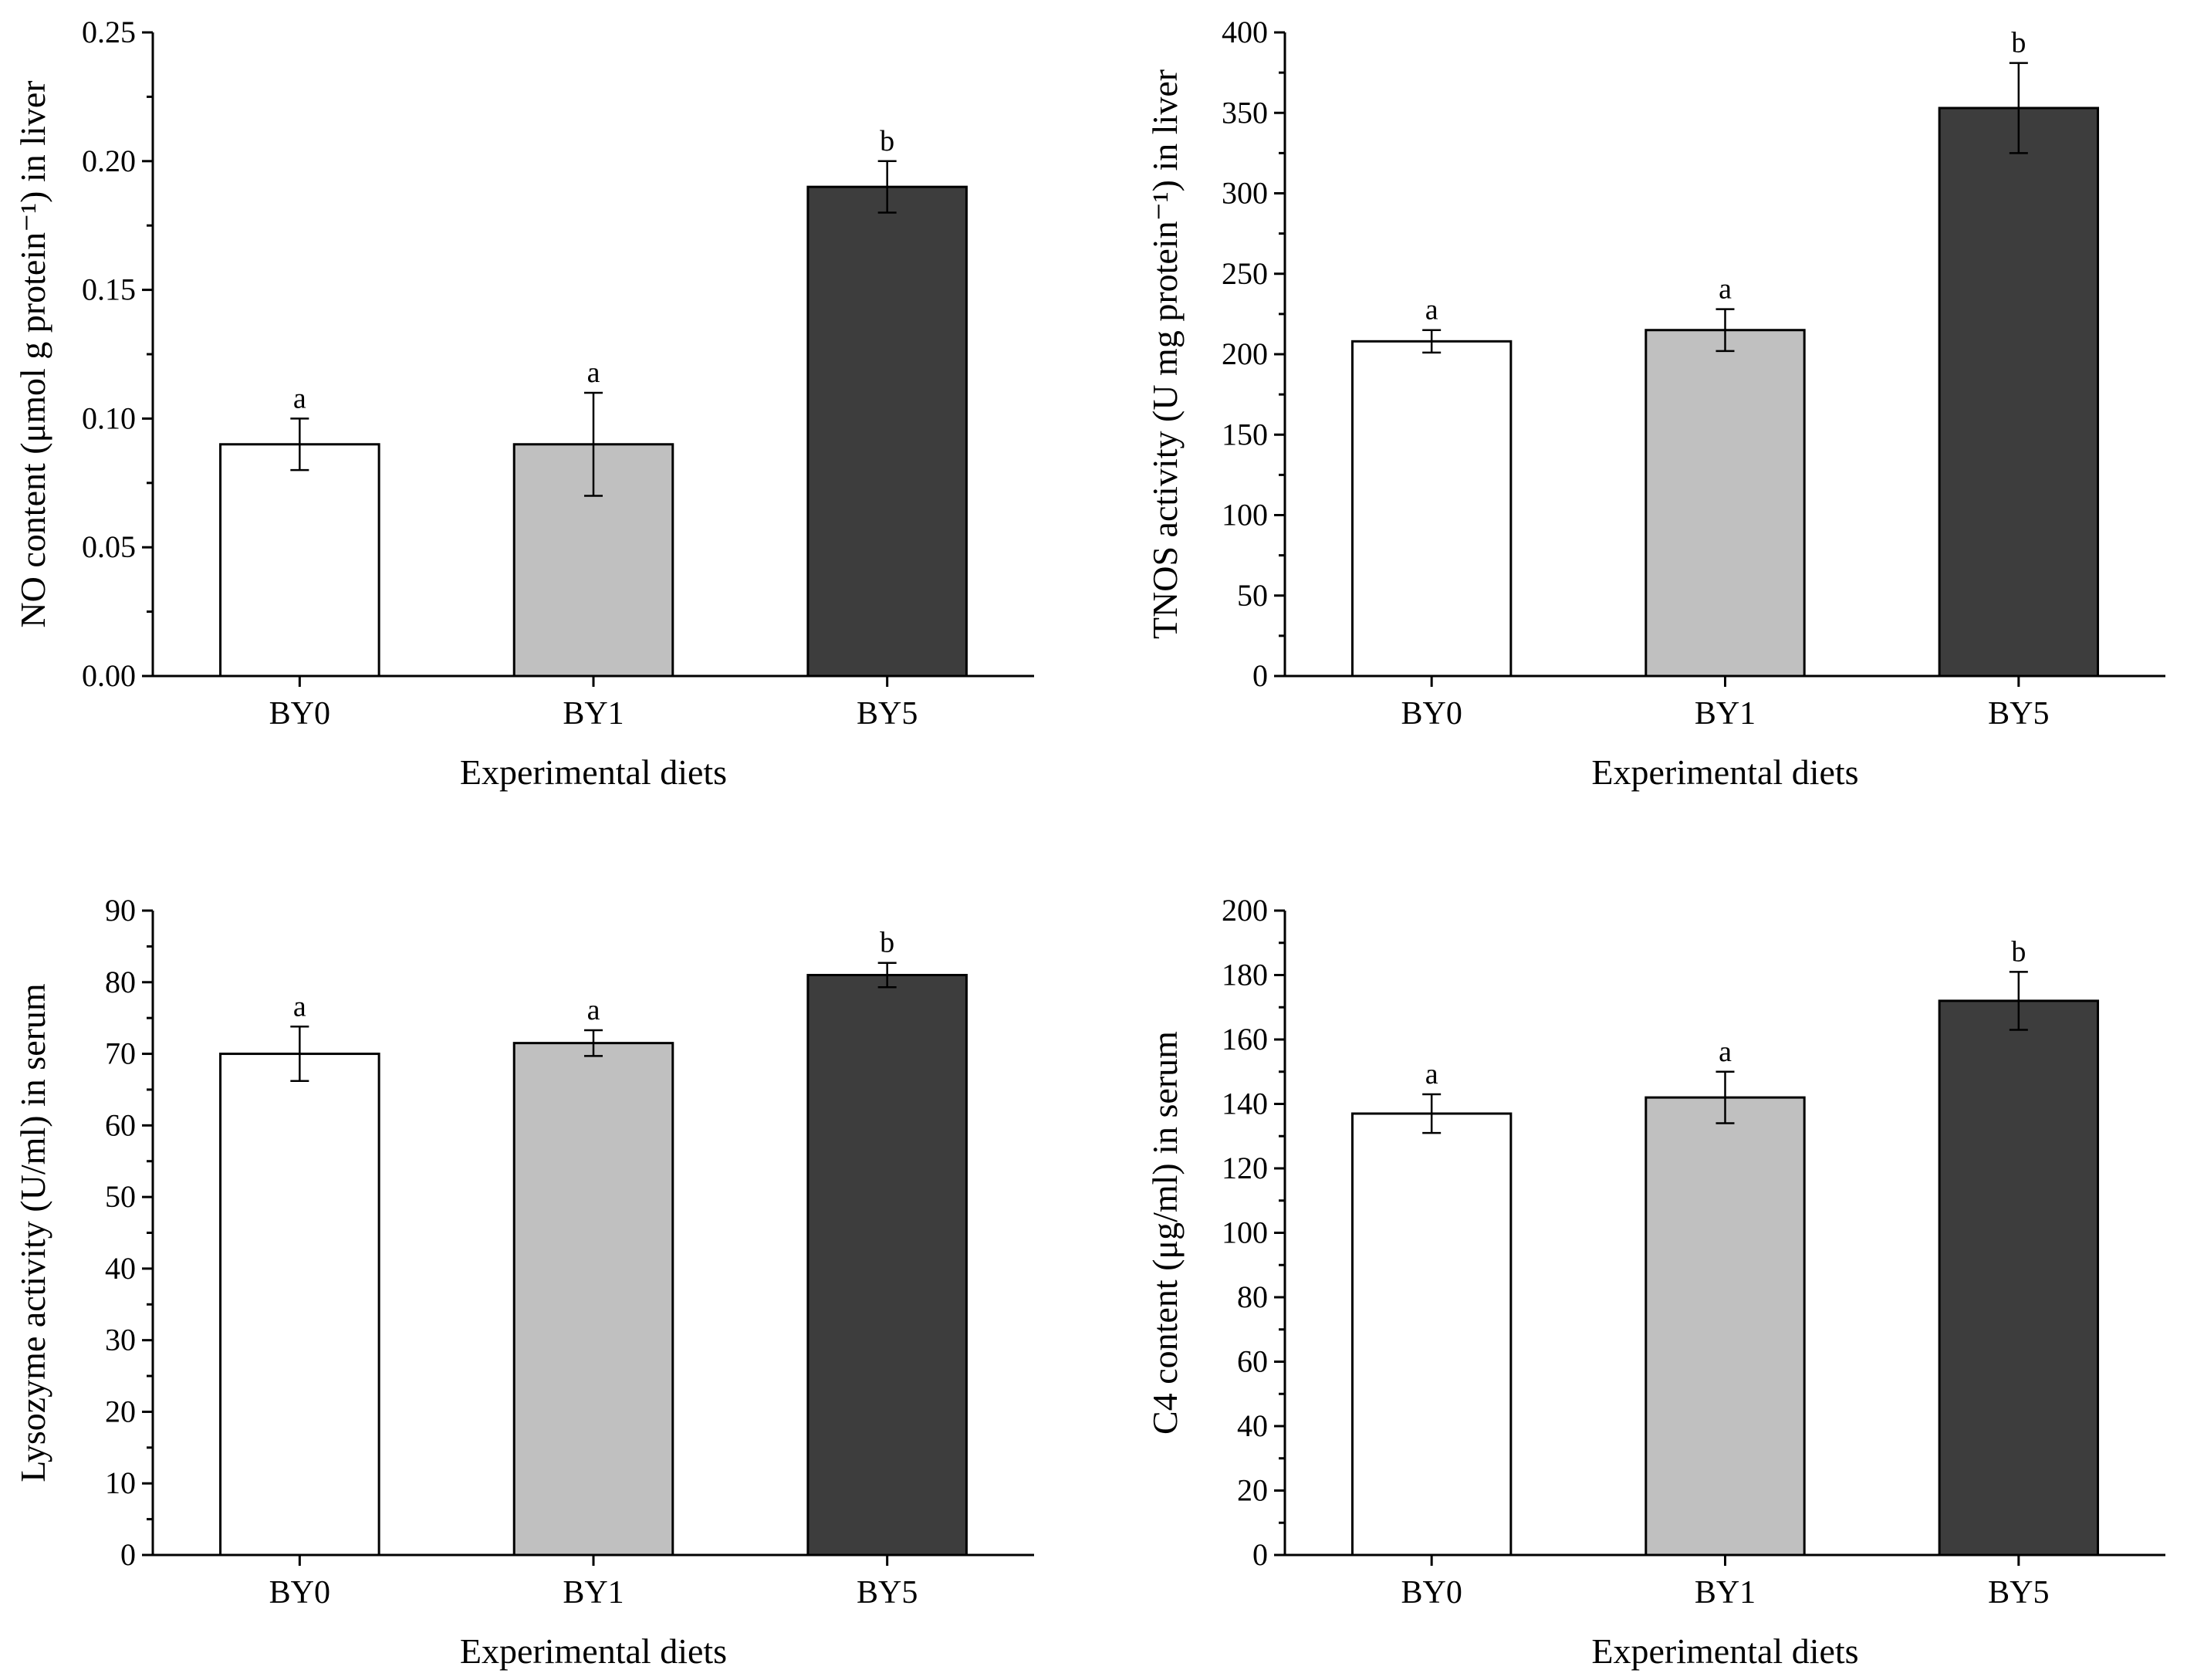  Describe the element at coordinates (120, 1482) in the screenshot. I see `y-tick-label: 10` at that location.